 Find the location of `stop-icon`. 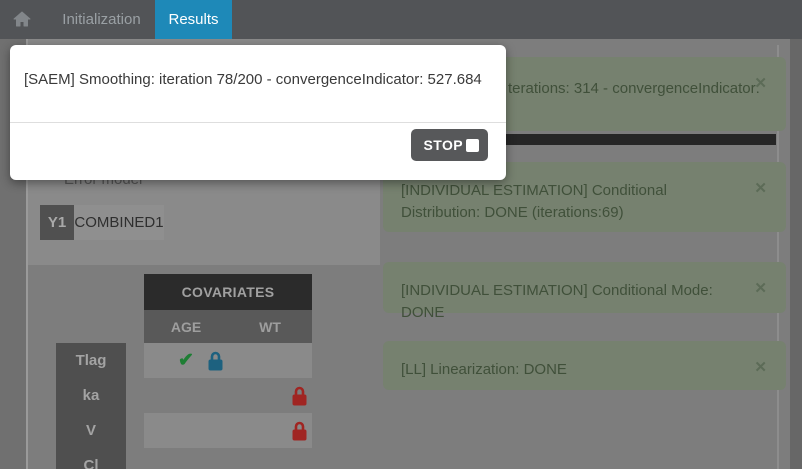

stop-icon is located at coordinates (472, 145).